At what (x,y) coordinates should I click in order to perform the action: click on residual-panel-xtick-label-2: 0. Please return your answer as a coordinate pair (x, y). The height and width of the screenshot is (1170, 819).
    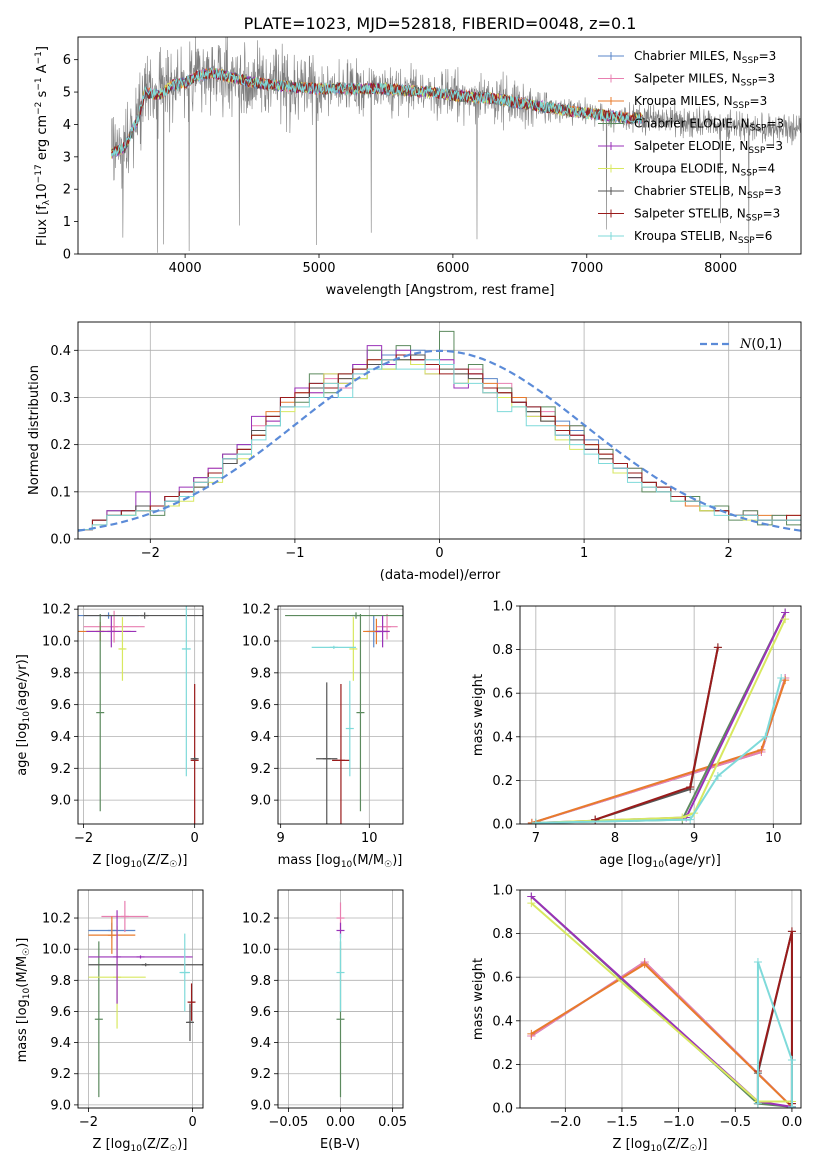
    Looking at the image, I should click on (439, 553).